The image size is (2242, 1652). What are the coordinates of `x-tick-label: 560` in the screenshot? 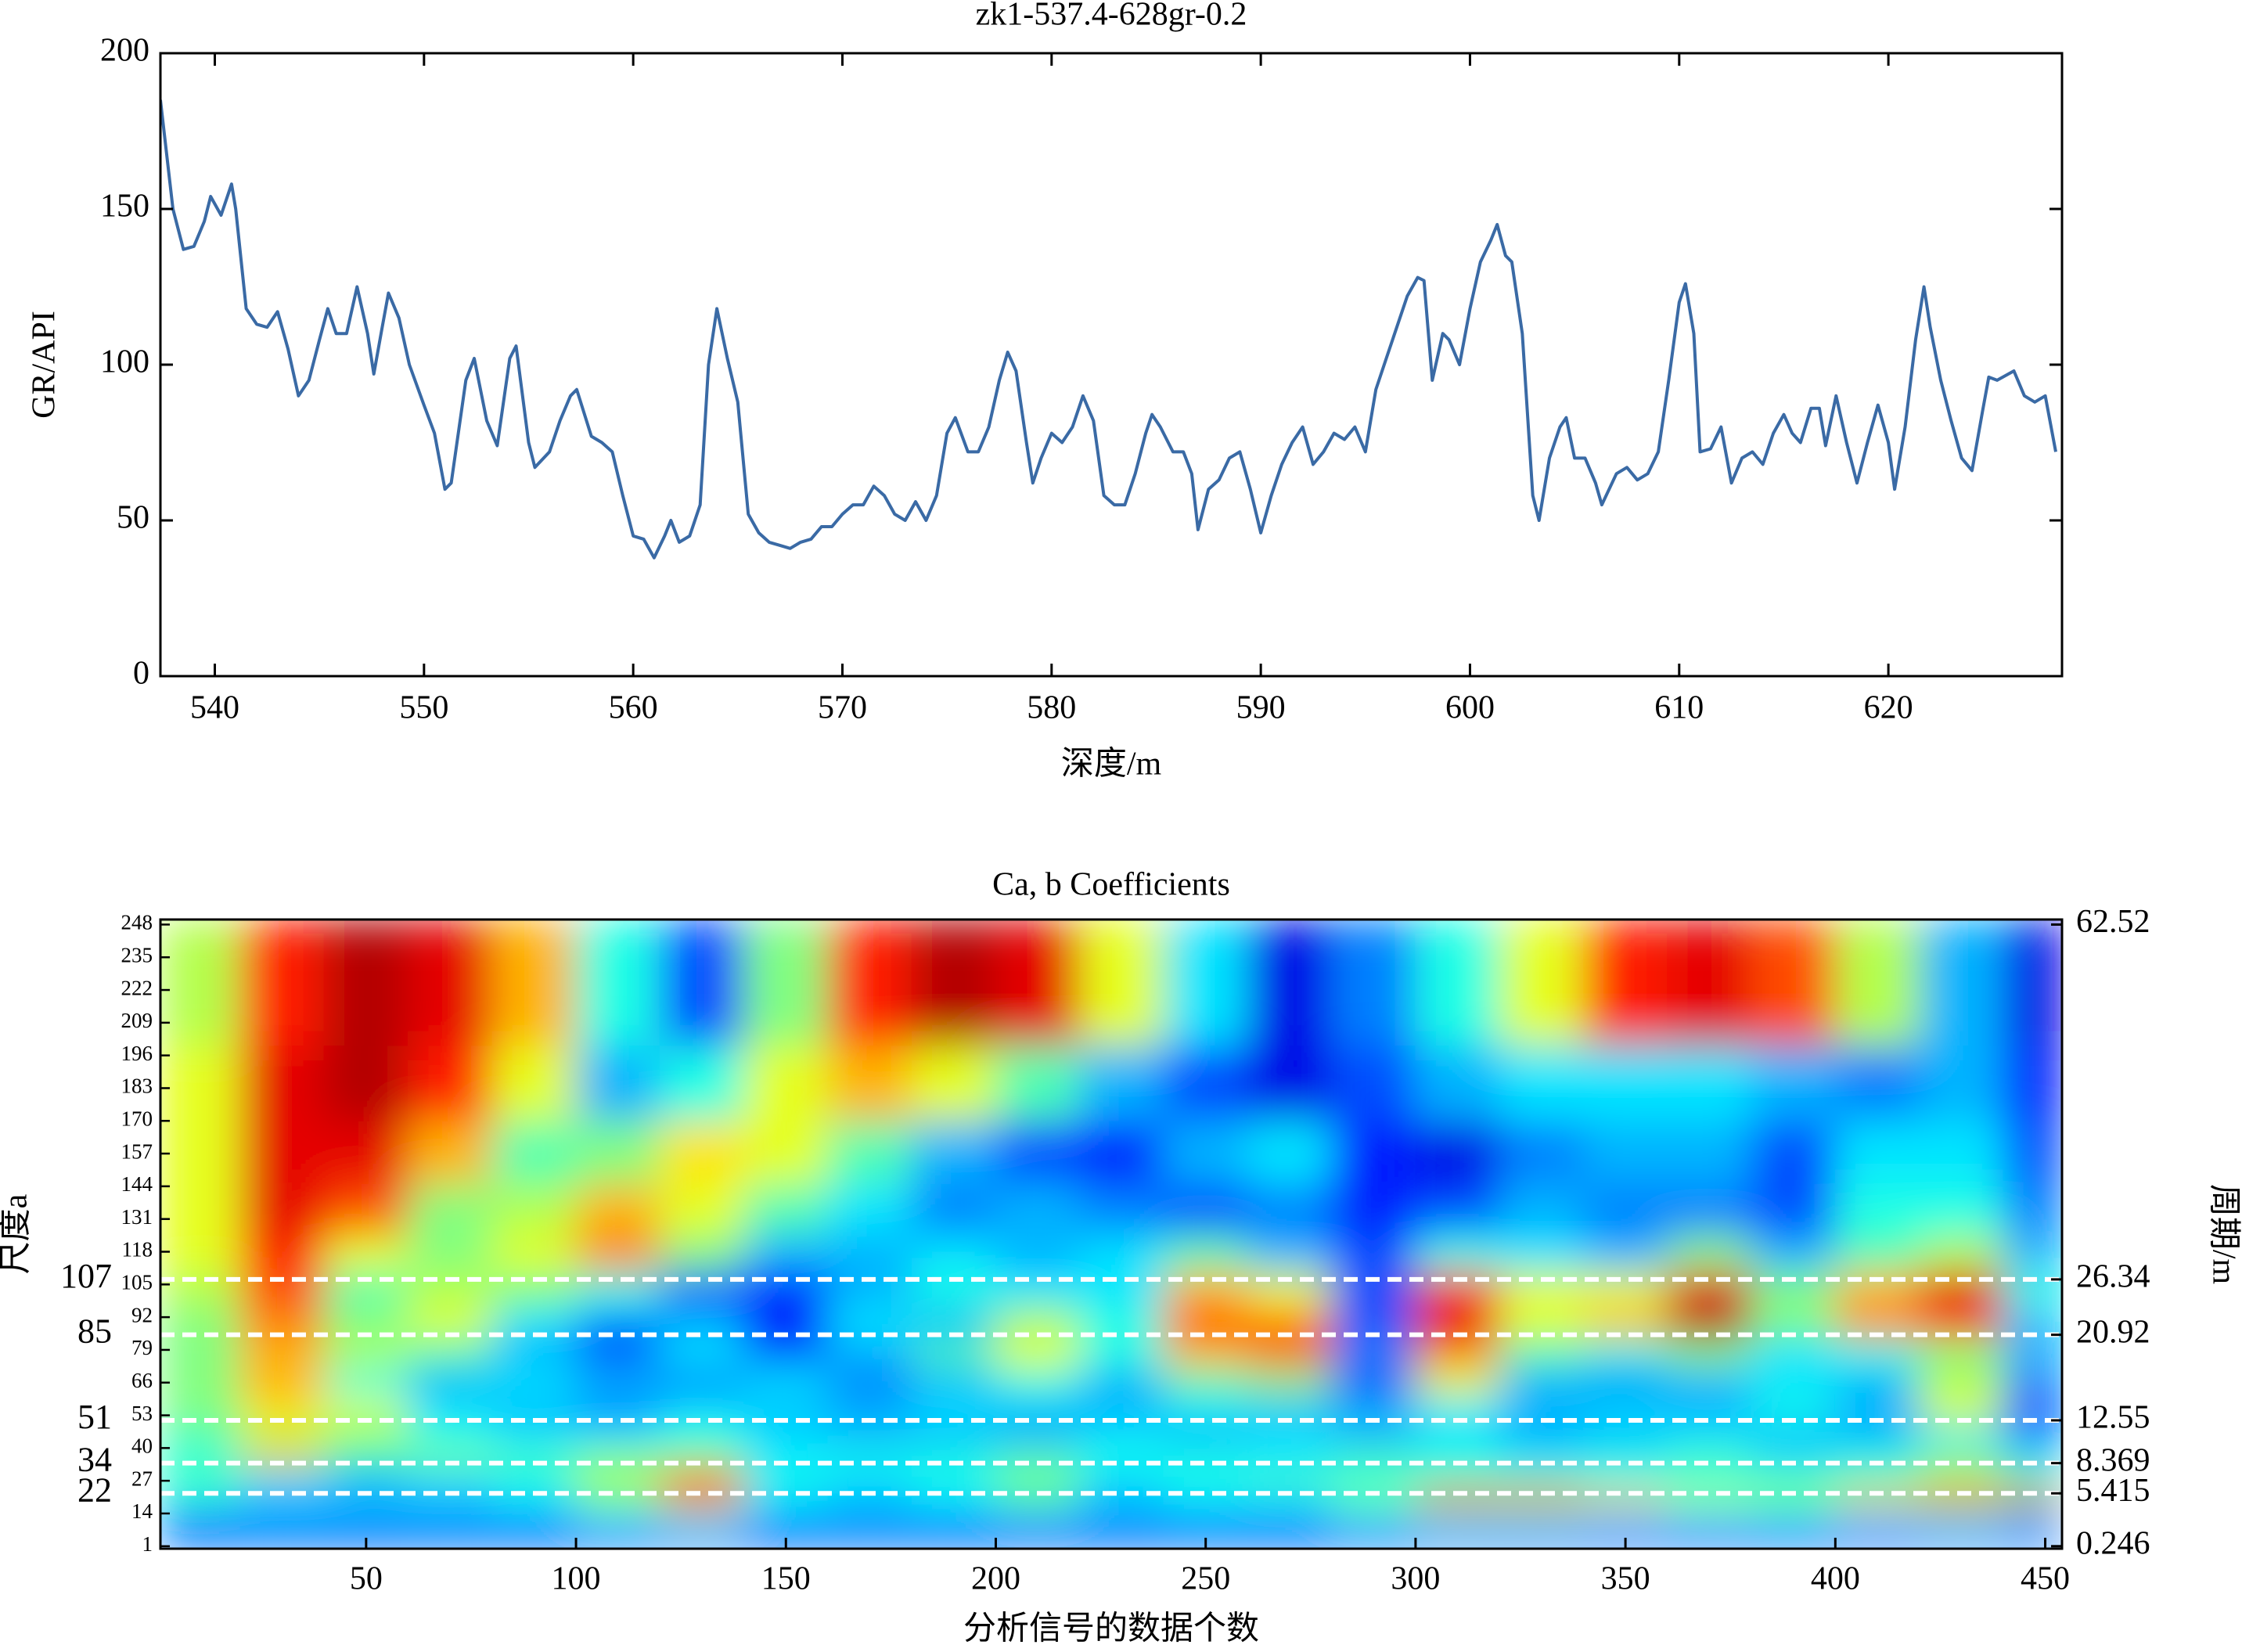 It's located at (633, 708).